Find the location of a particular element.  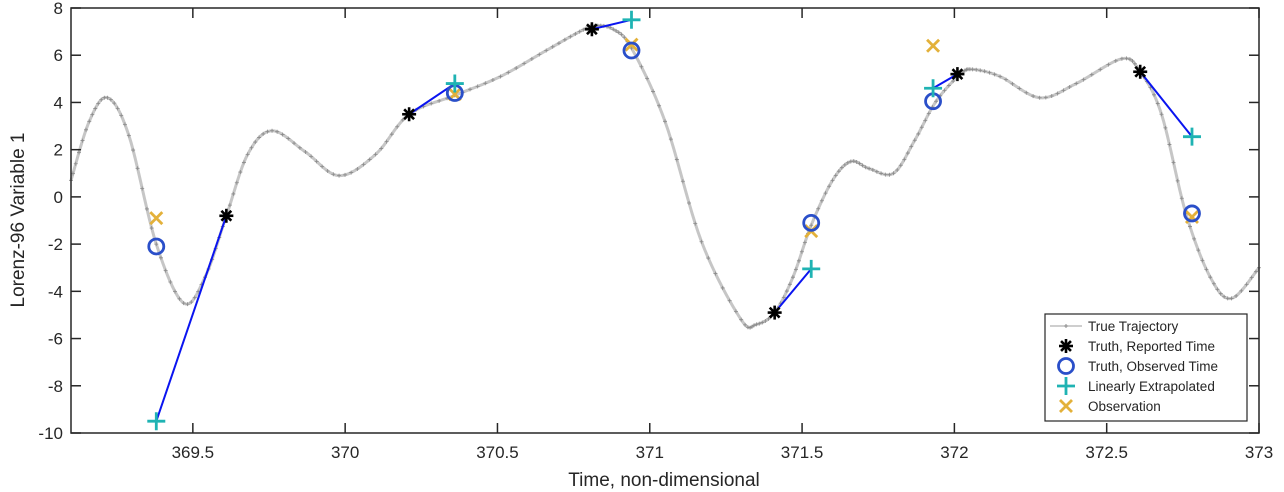

x-tick-label: 370 is located at coordinates (345, 452).